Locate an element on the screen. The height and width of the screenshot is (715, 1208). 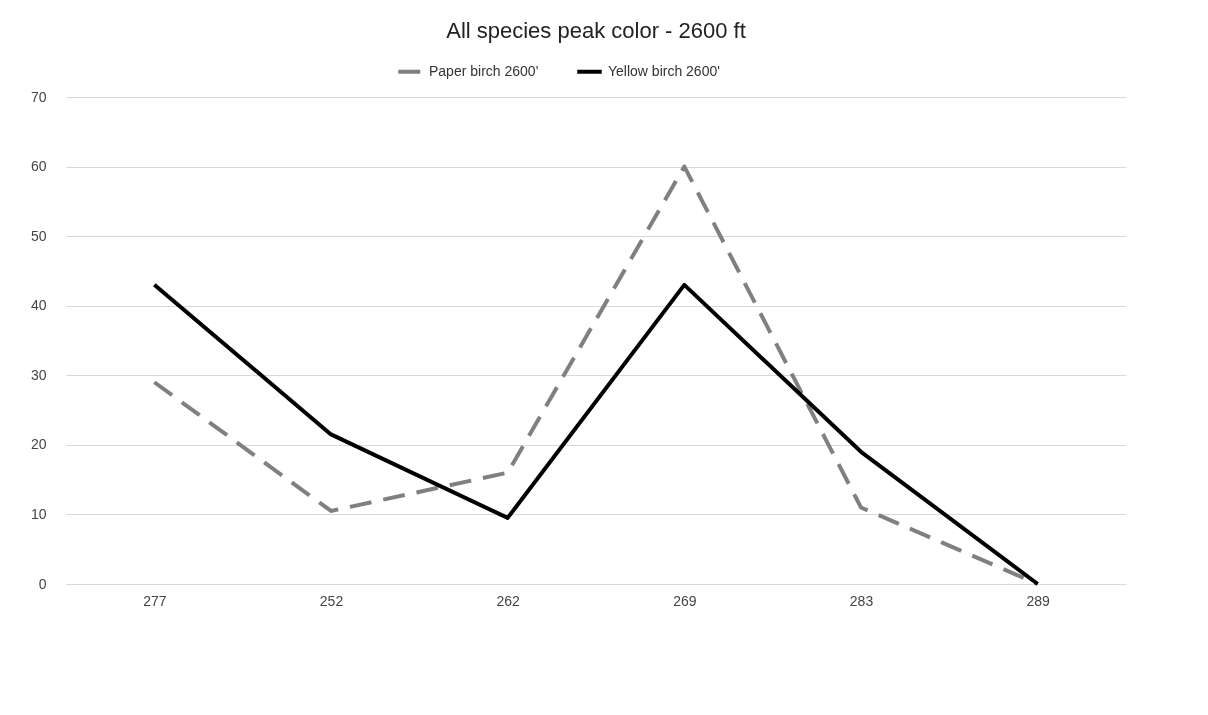
legend-label: Paper birch 2600' is located at coordinates (484, 70).